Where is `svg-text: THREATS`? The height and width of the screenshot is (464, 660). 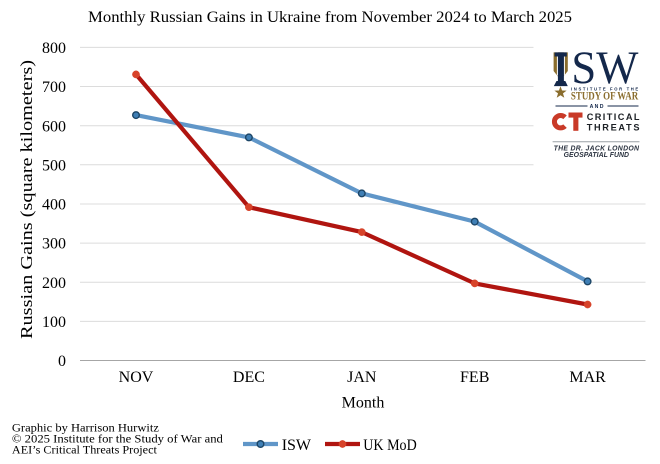 svg-text: THREATS is located at coordinates (613, 127).